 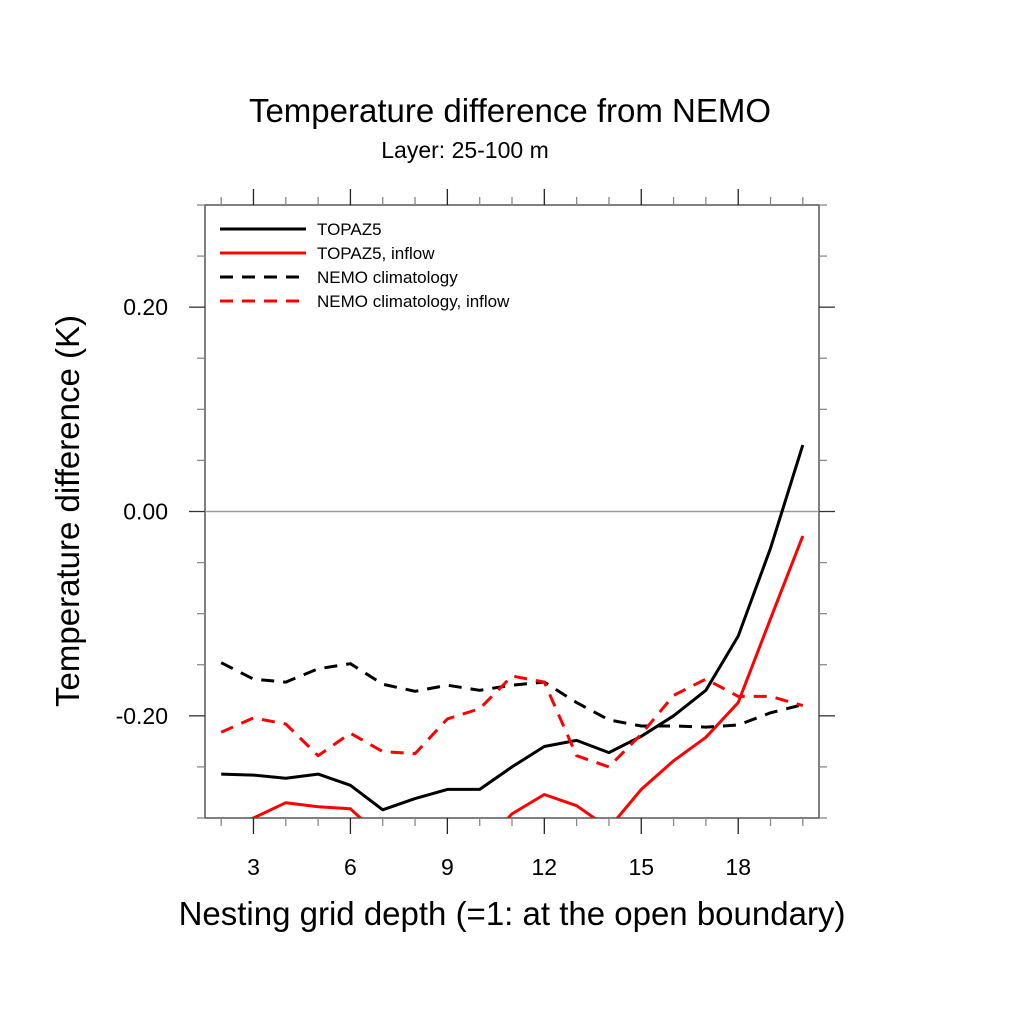 I want to click on x-tick-label: 15, so click(x=641, y=867).